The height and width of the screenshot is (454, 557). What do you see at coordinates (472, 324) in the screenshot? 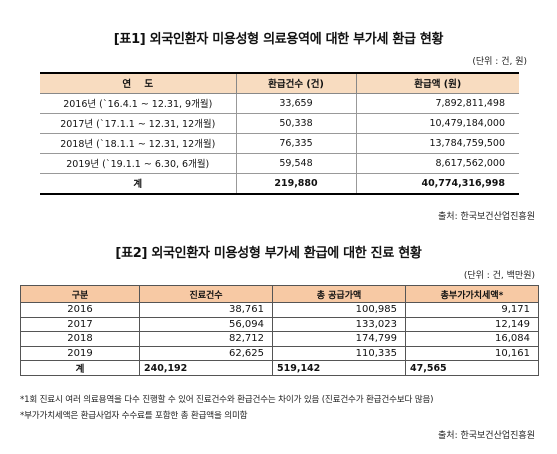
I see `vat-cell: 12,149` at bounding box center [472, 324].